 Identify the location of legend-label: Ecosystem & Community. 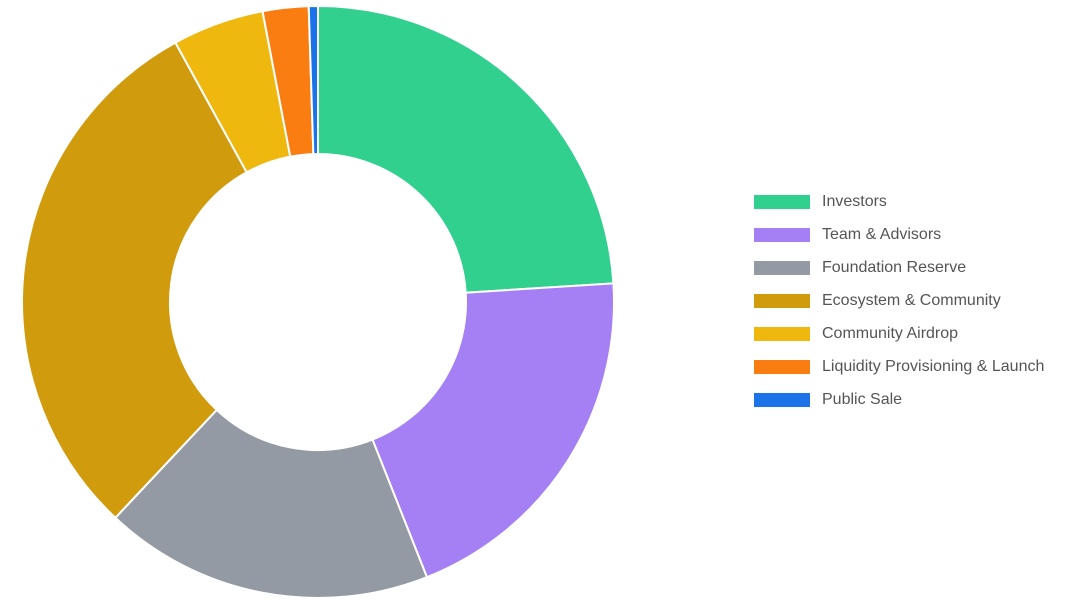
(911, 300).